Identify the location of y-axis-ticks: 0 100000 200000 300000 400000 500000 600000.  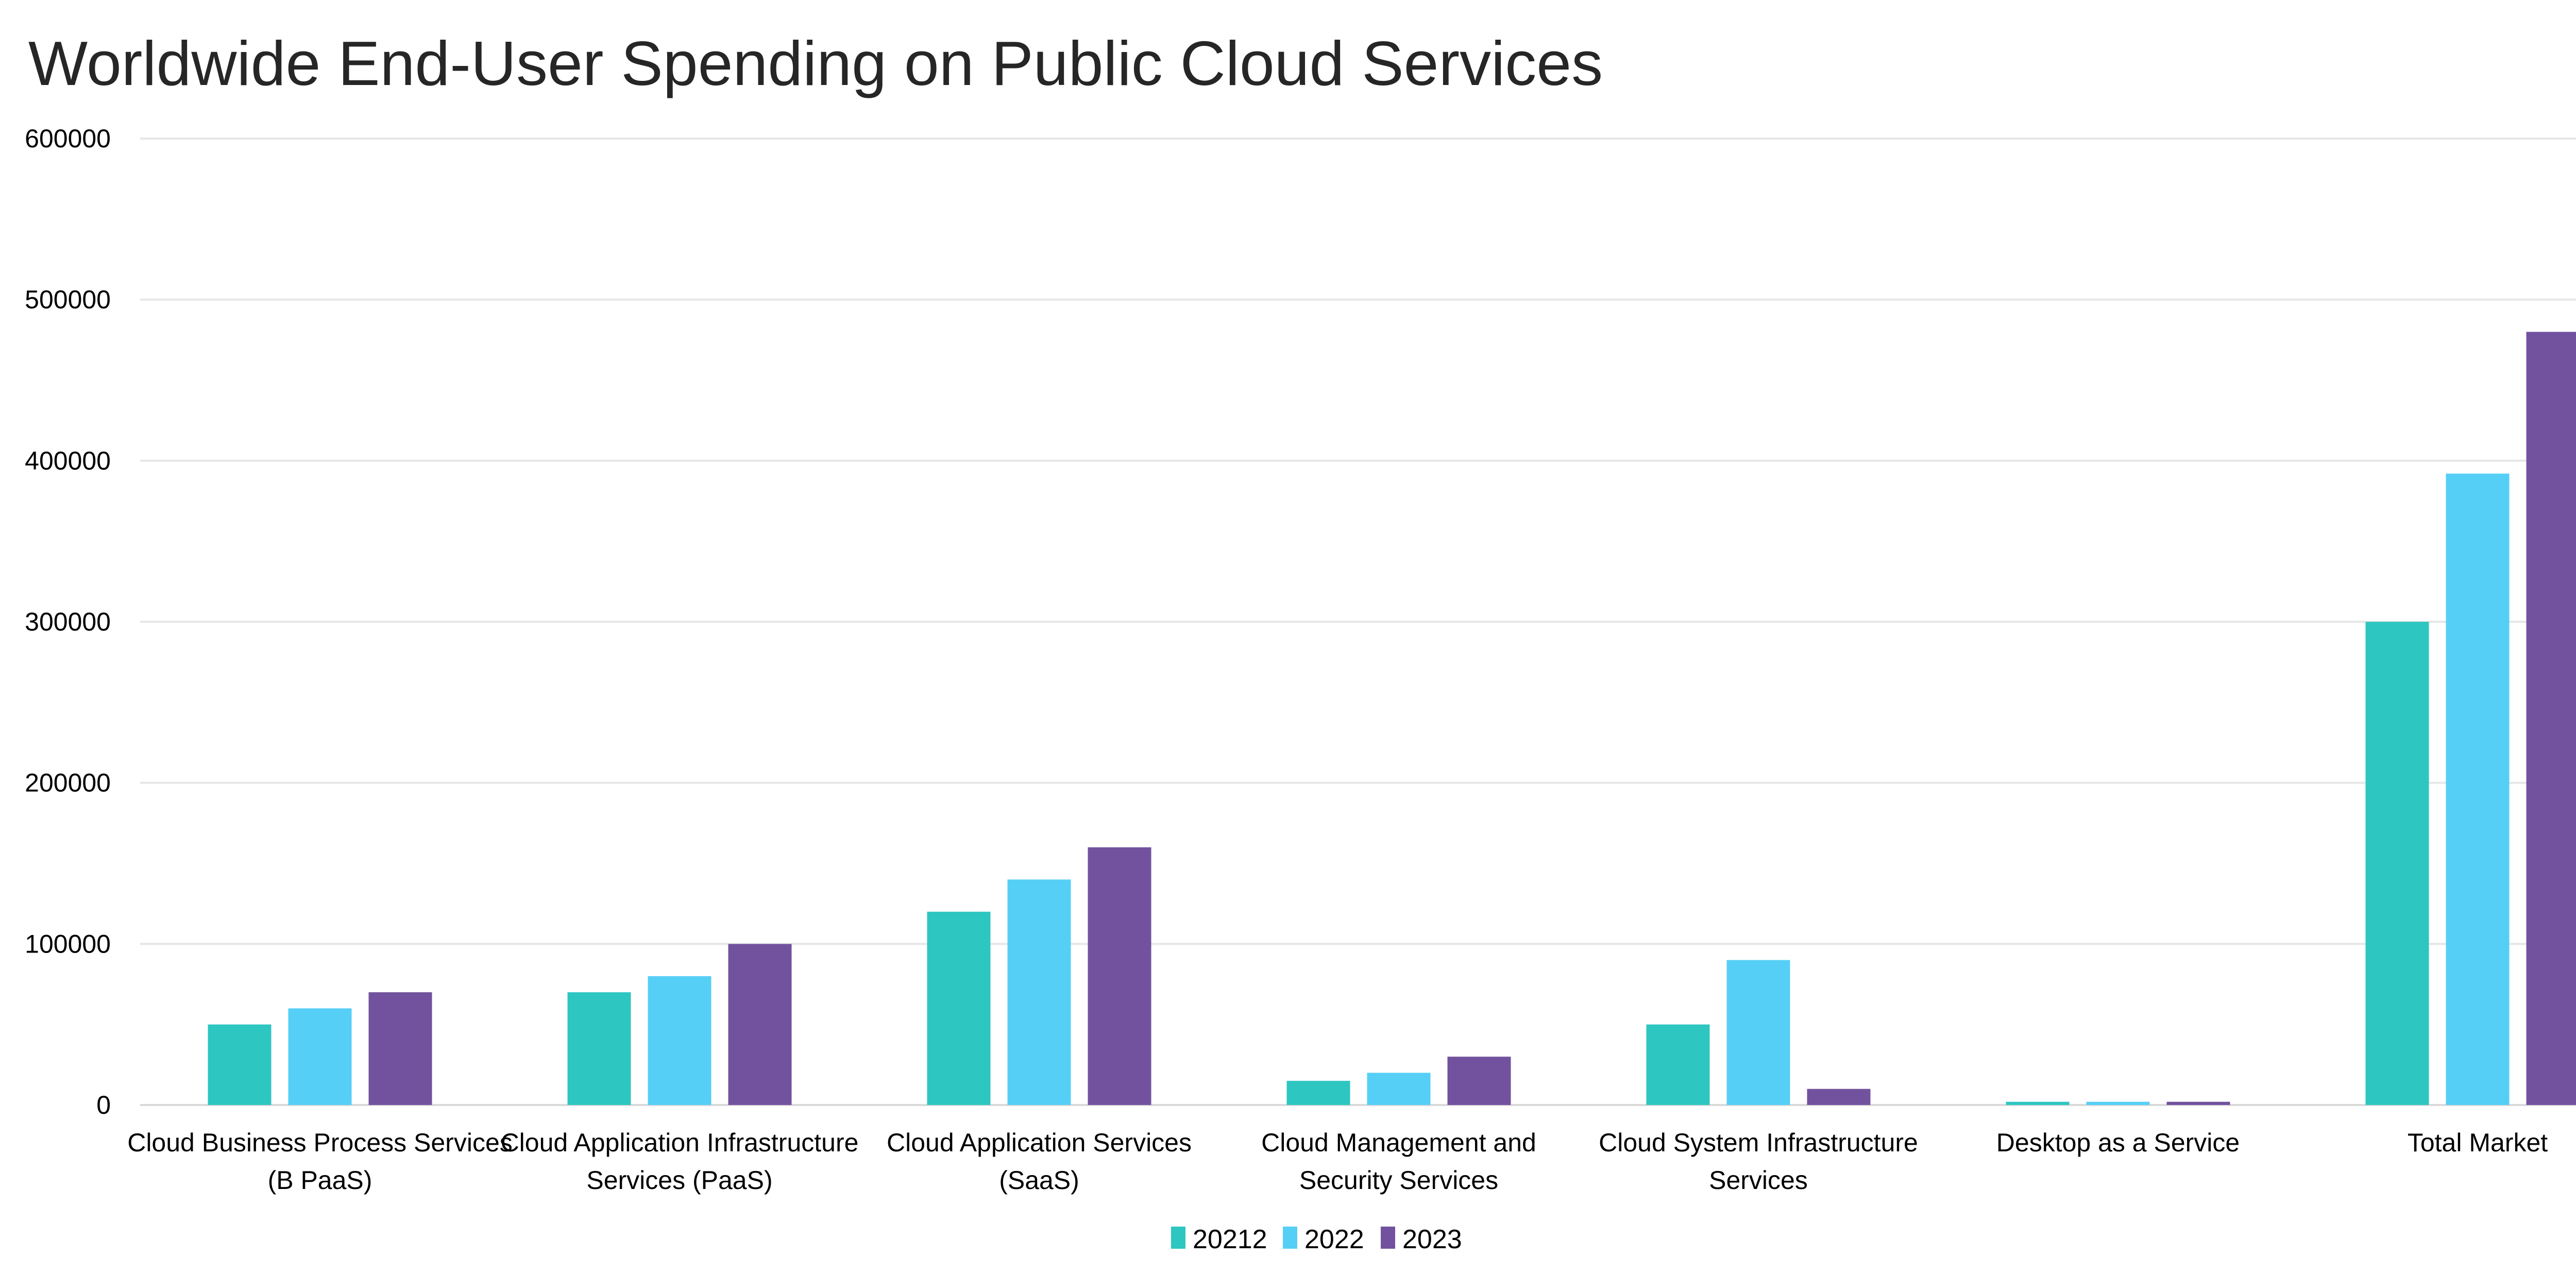
(68, 621).